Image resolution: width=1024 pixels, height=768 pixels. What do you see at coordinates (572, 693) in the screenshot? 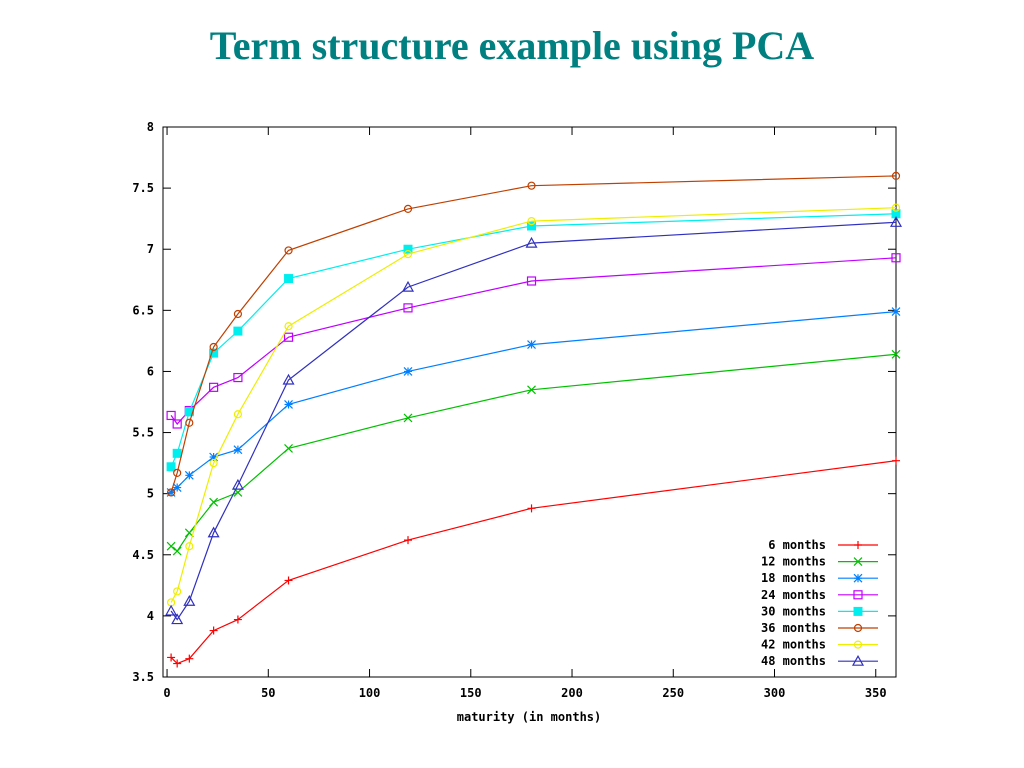
I see `x-tick-label: 200` at bounding box center [572, 693].